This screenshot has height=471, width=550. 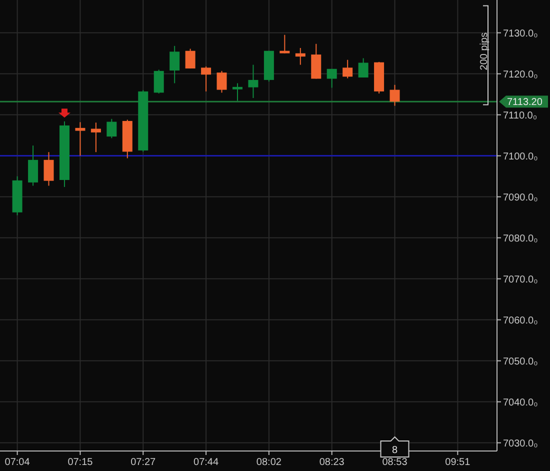 I want to click on annotation: 200 pips, so click(x=484, y=51).